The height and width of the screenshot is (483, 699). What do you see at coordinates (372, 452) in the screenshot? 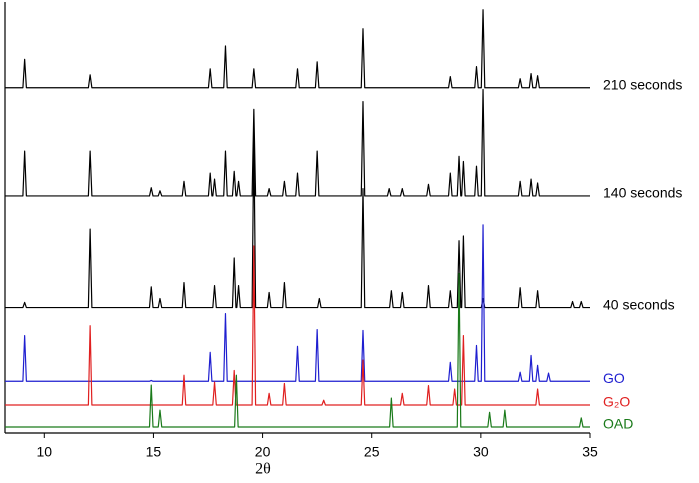
I see `x-tick-label: 25` at bounding box center [372, 452].